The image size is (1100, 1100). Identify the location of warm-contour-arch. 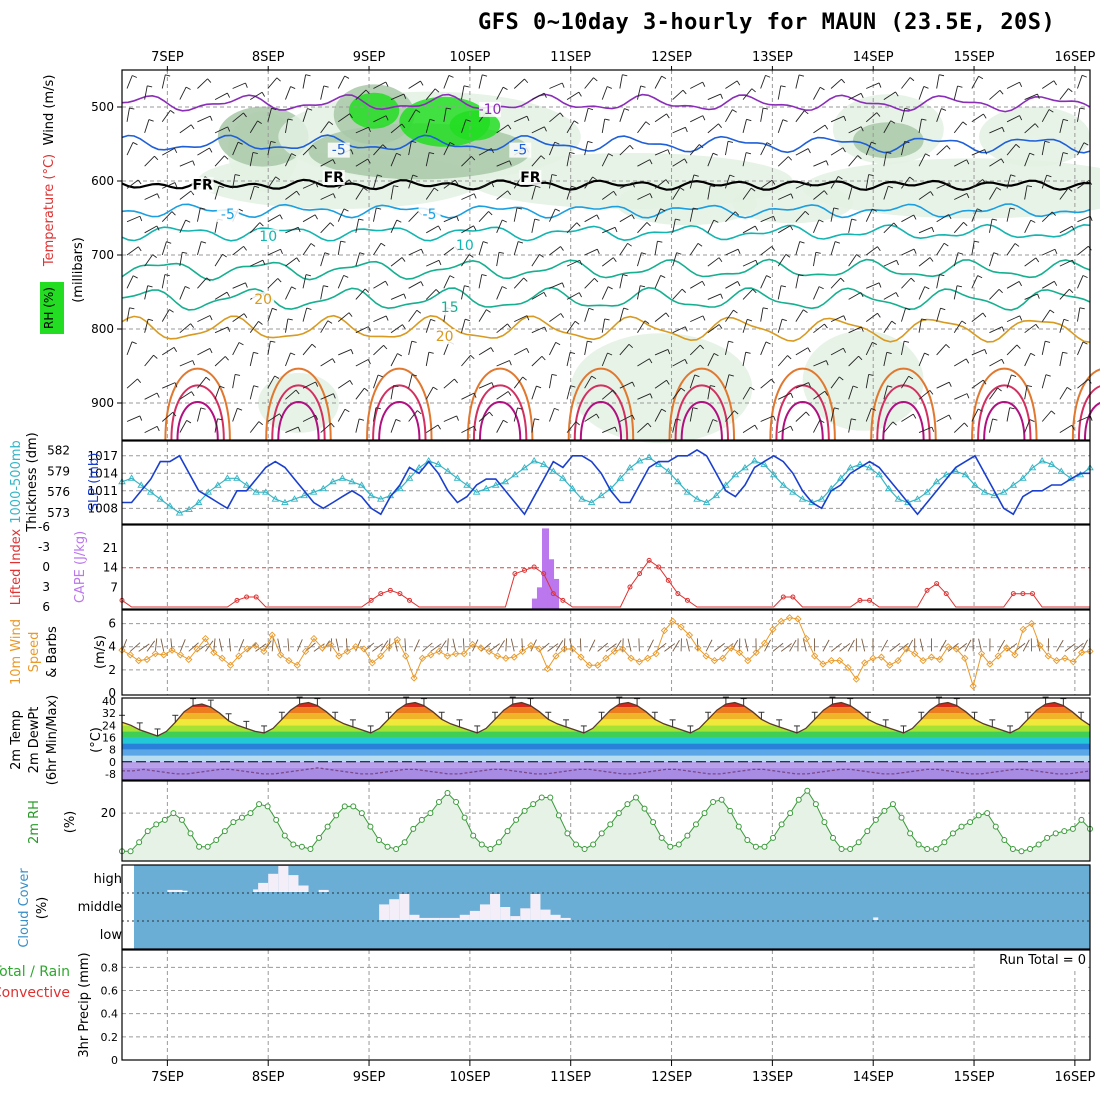
(702, 412).